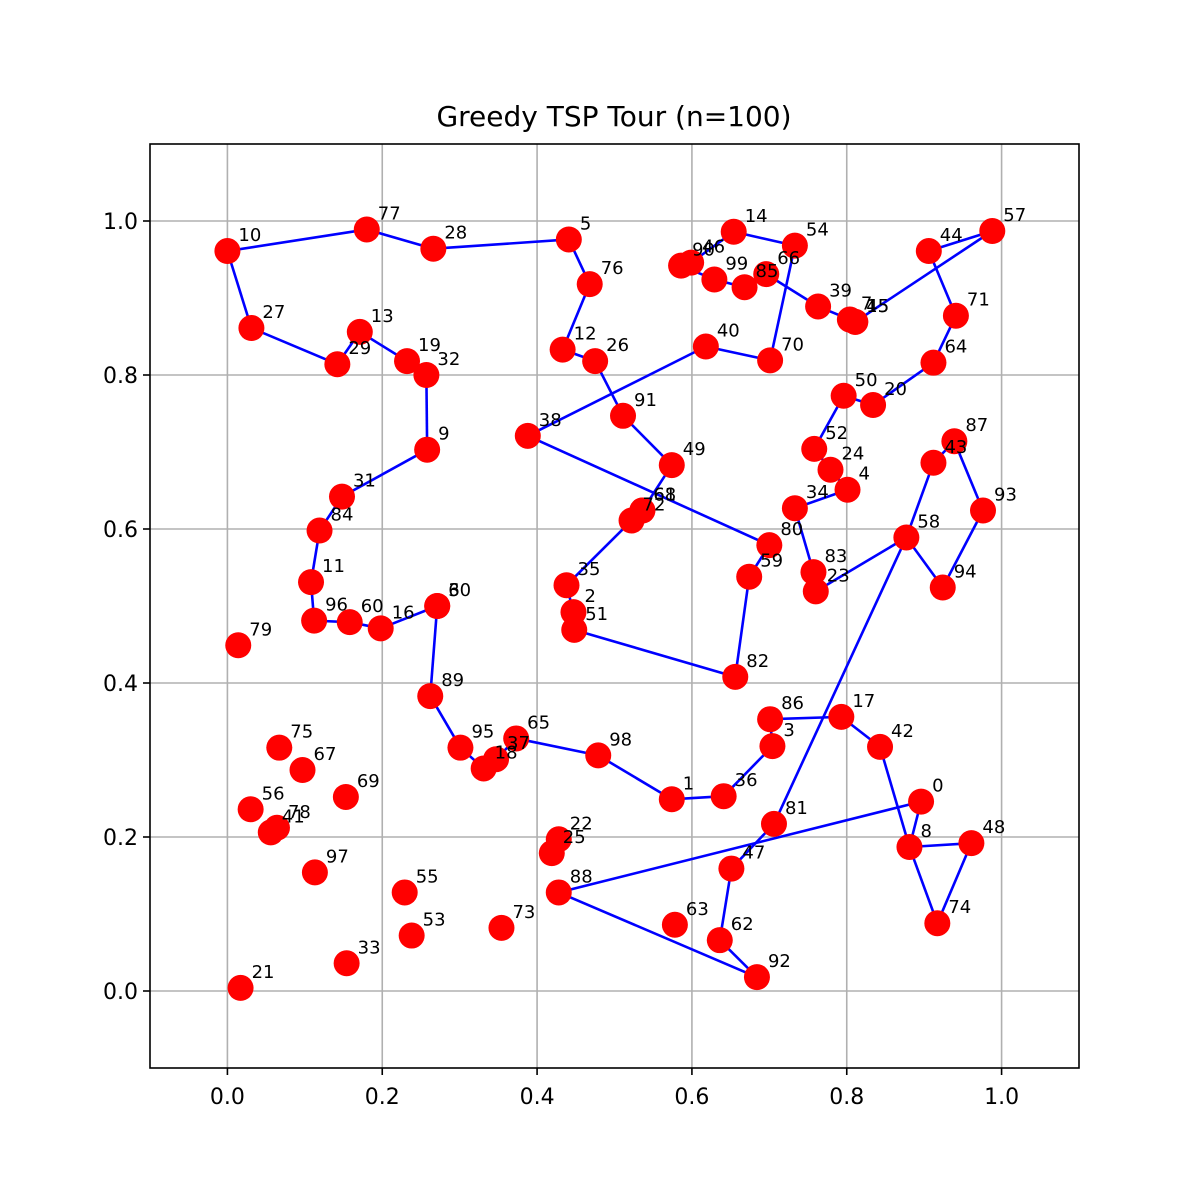  What do you see at coordinates (434, 920) in the screenshot?
I see `node-label: 53` at bounding box center [434, 920].